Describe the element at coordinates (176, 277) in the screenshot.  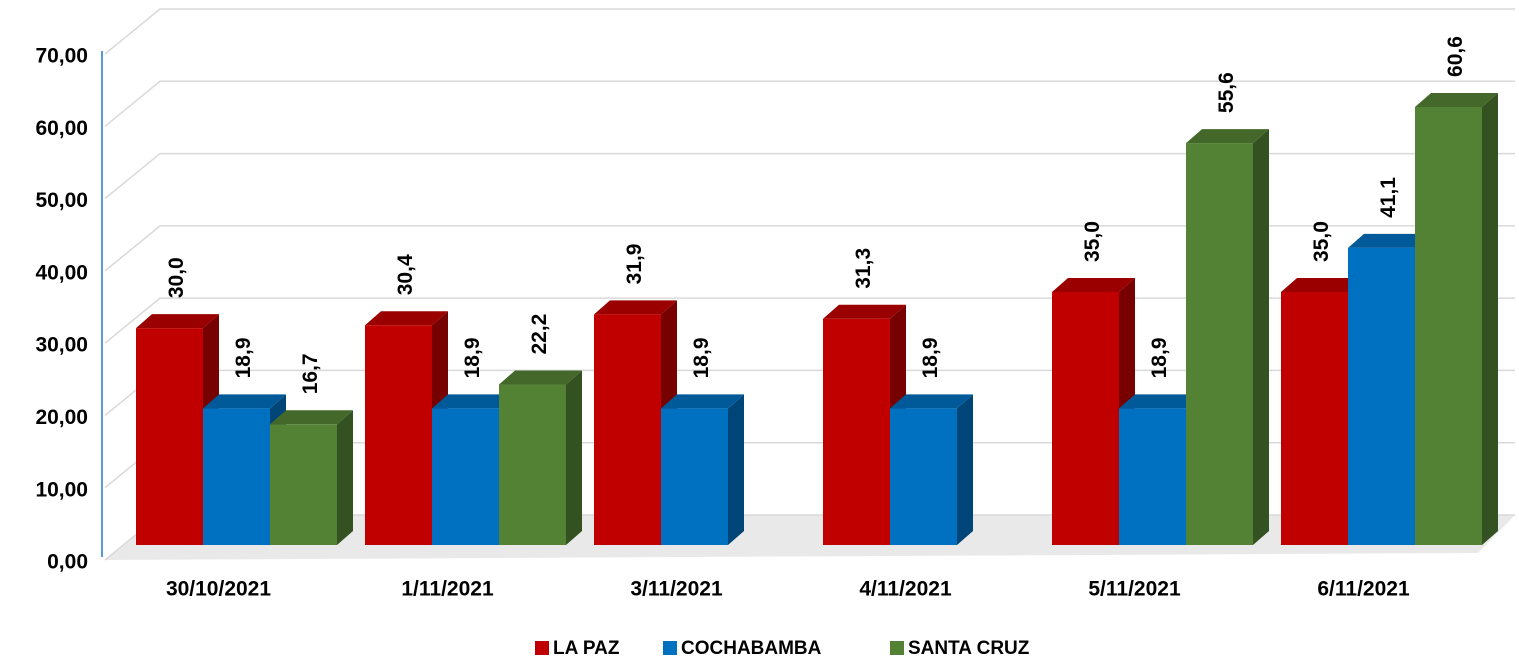
I see `data-label: 30,0` at that location.